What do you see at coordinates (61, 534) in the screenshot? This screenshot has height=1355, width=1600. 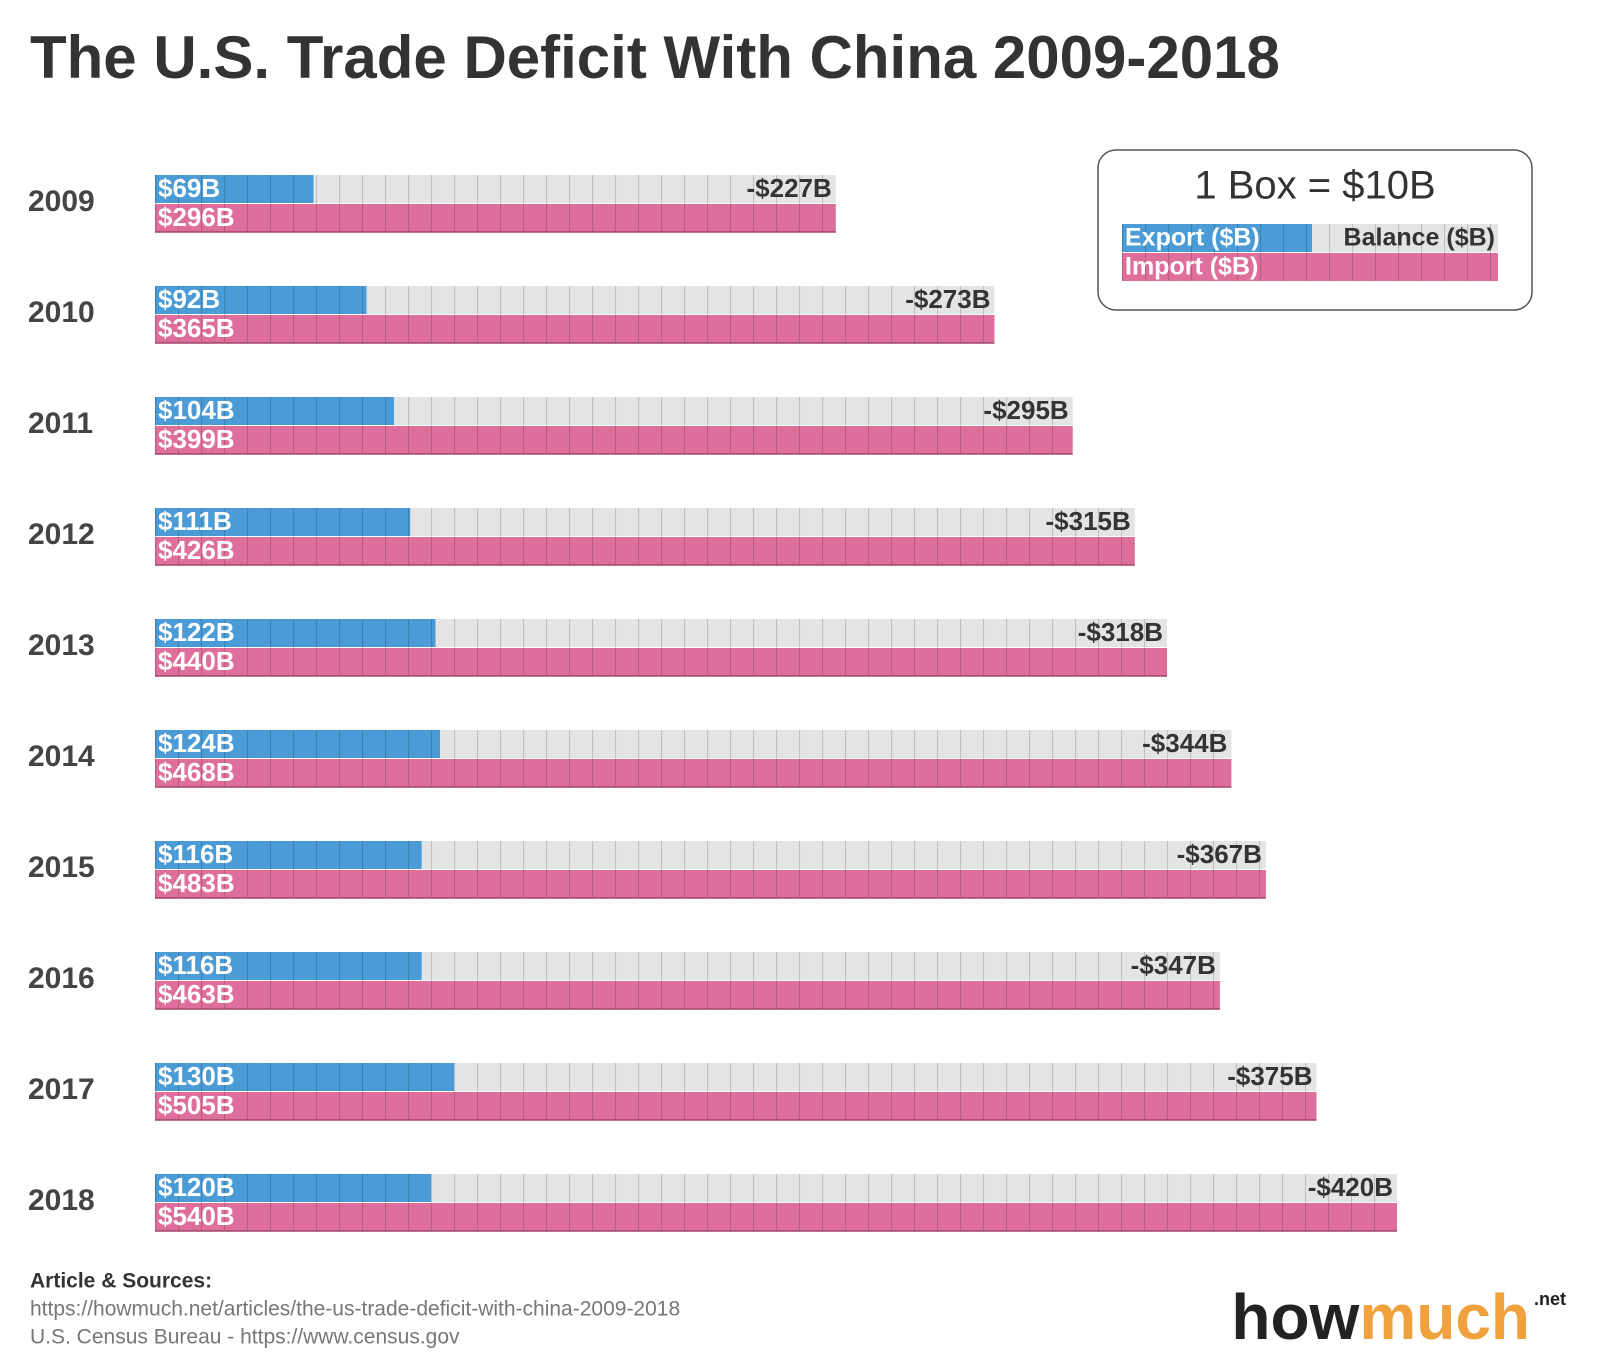 I see `y-tick-label: 2012` at bounding box center [61, 534].